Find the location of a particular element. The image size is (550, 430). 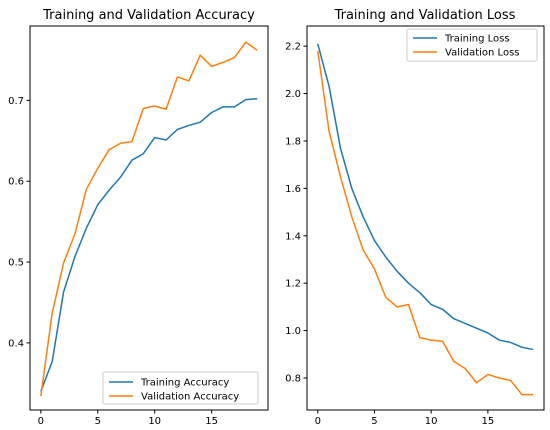

accuracy-y-tick-label: 0.6 is located at coordinates (16, 182).